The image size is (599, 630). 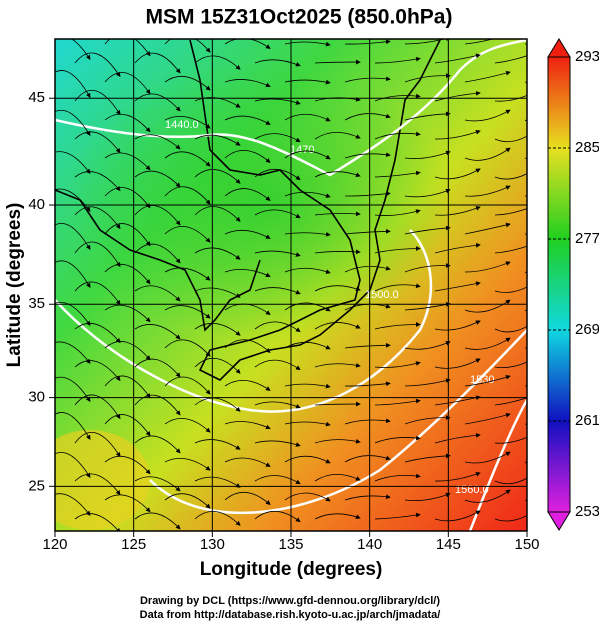 I want to click on x-axis-label: Longitude (degrees), so click(x=291, y=569).